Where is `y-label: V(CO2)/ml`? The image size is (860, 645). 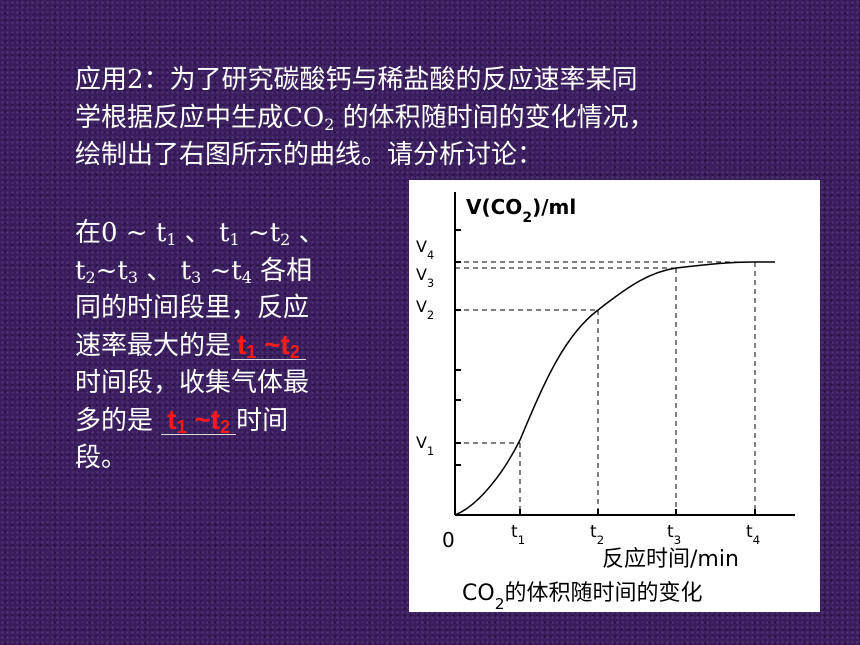 y-label: V(CO2)/ml is located at coordinates (521, 210).